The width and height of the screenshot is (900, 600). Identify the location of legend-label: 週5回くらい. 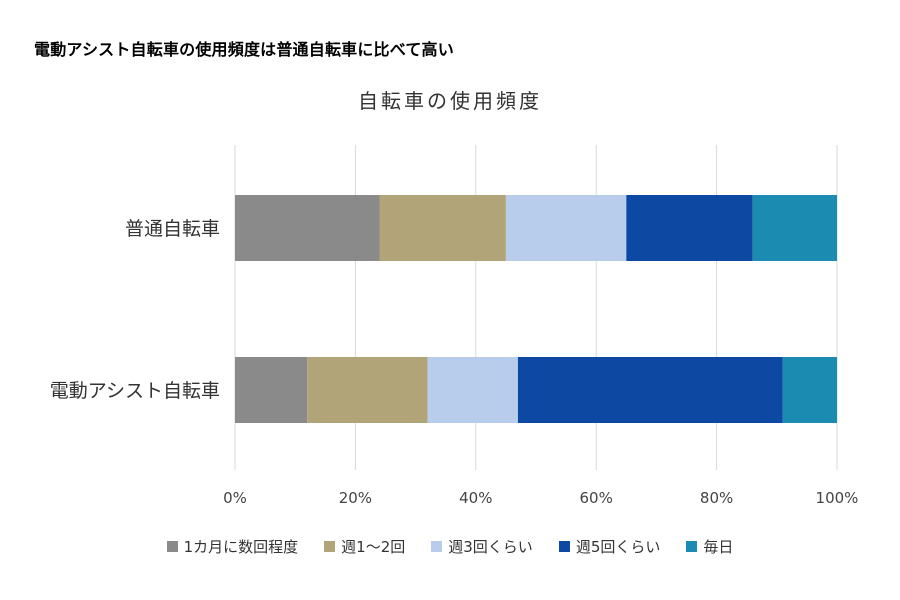
(618, 547).